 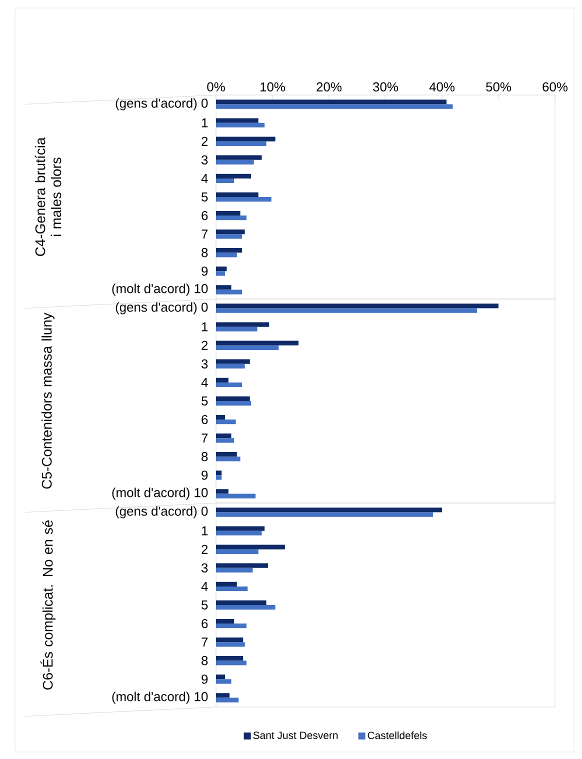 I want to click on x-tick-label: 50%, so click(x=498, y=87).